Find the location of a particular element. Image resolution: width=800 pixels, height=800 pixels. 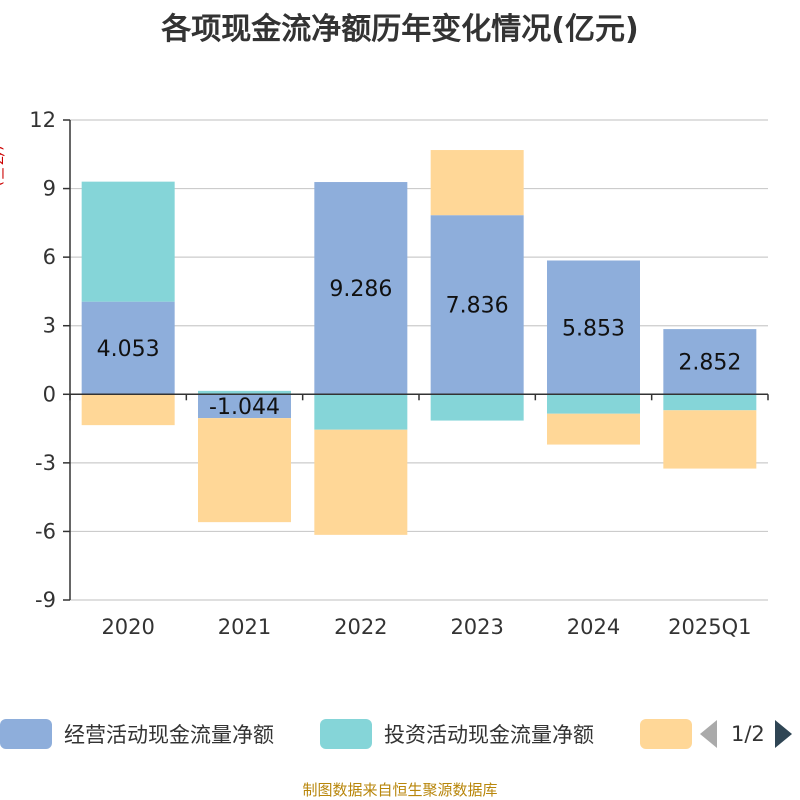

y-tick-label: 12 is located at coordinates (42, 120).